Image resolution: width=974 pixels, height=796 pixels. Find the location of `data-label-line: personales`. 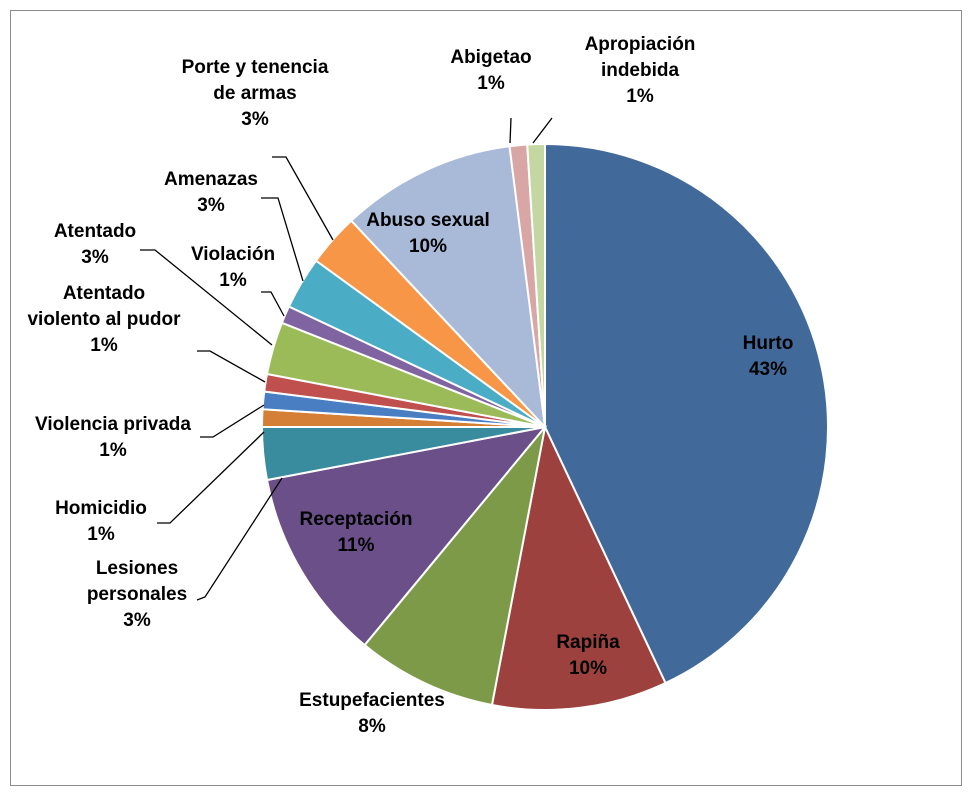

data-label-line: personales is located at coordinates (137, 594).